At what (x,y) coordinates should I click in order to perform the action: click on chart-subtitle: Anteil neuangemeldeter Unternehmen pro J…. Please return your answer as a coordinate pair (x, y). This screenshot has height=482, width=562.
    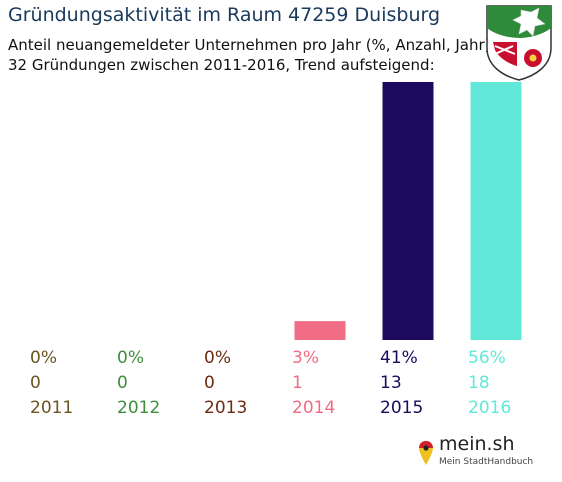
    Looking at the image, I should click on (249, 45).